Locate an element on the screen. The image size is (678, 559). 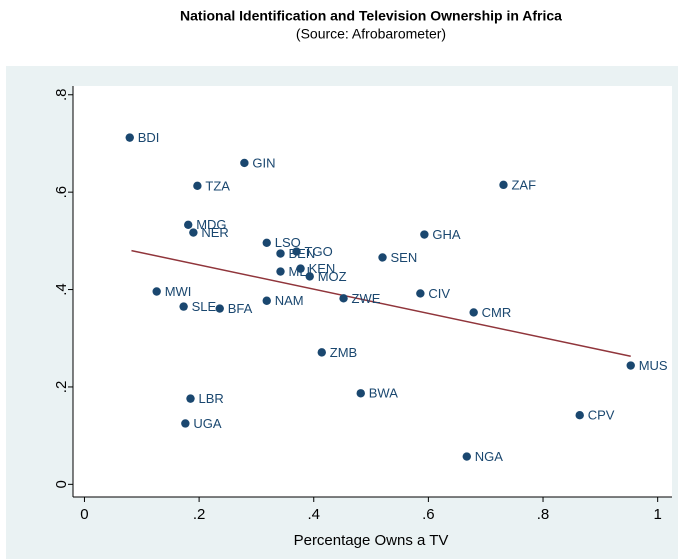
point-label: MOZ is located at coordinates (332, 276).